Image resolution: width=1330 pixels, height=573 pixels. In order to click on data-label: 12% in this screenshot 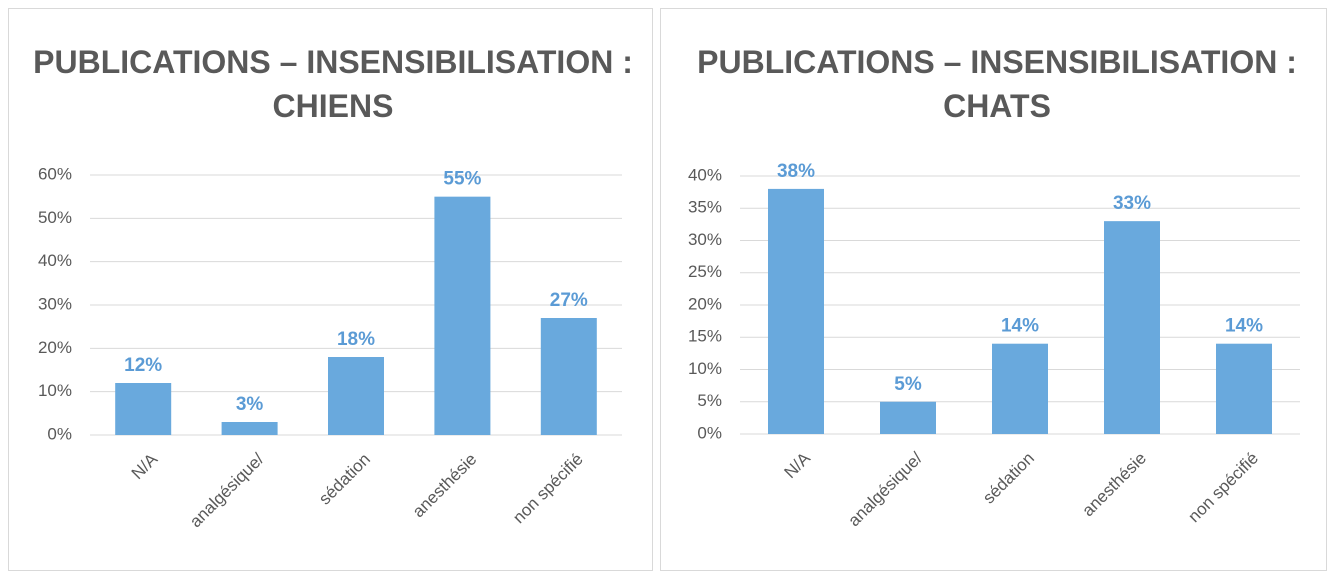, I will do `click(143, 365)`.